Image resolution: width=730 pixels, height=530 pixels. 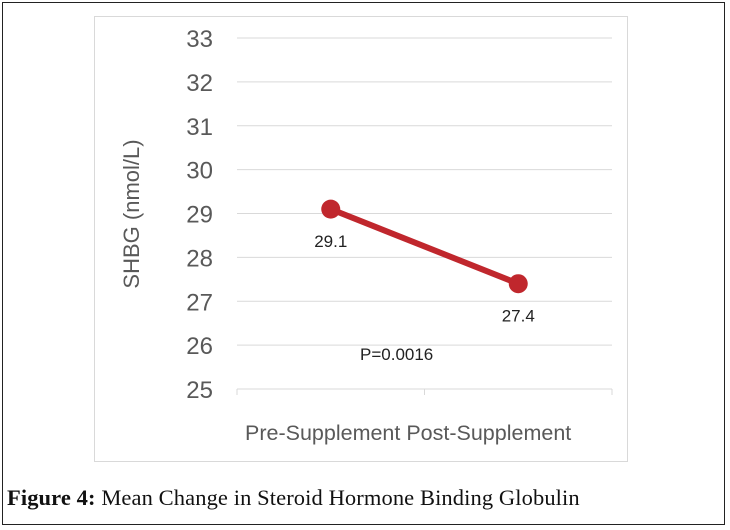 What do you see at coordinates (199, 346) in the screenshot?
I see `y-tick-label: 26` at bounding box center [199, 346].